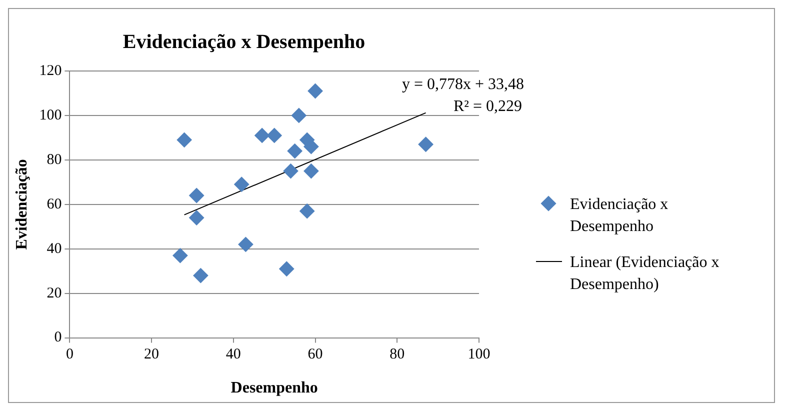 This screenshot has height=411, width=785. Describe the element at coordinates (54, 160) in the screenshot. I see `y-tick-label: 80` at that location.